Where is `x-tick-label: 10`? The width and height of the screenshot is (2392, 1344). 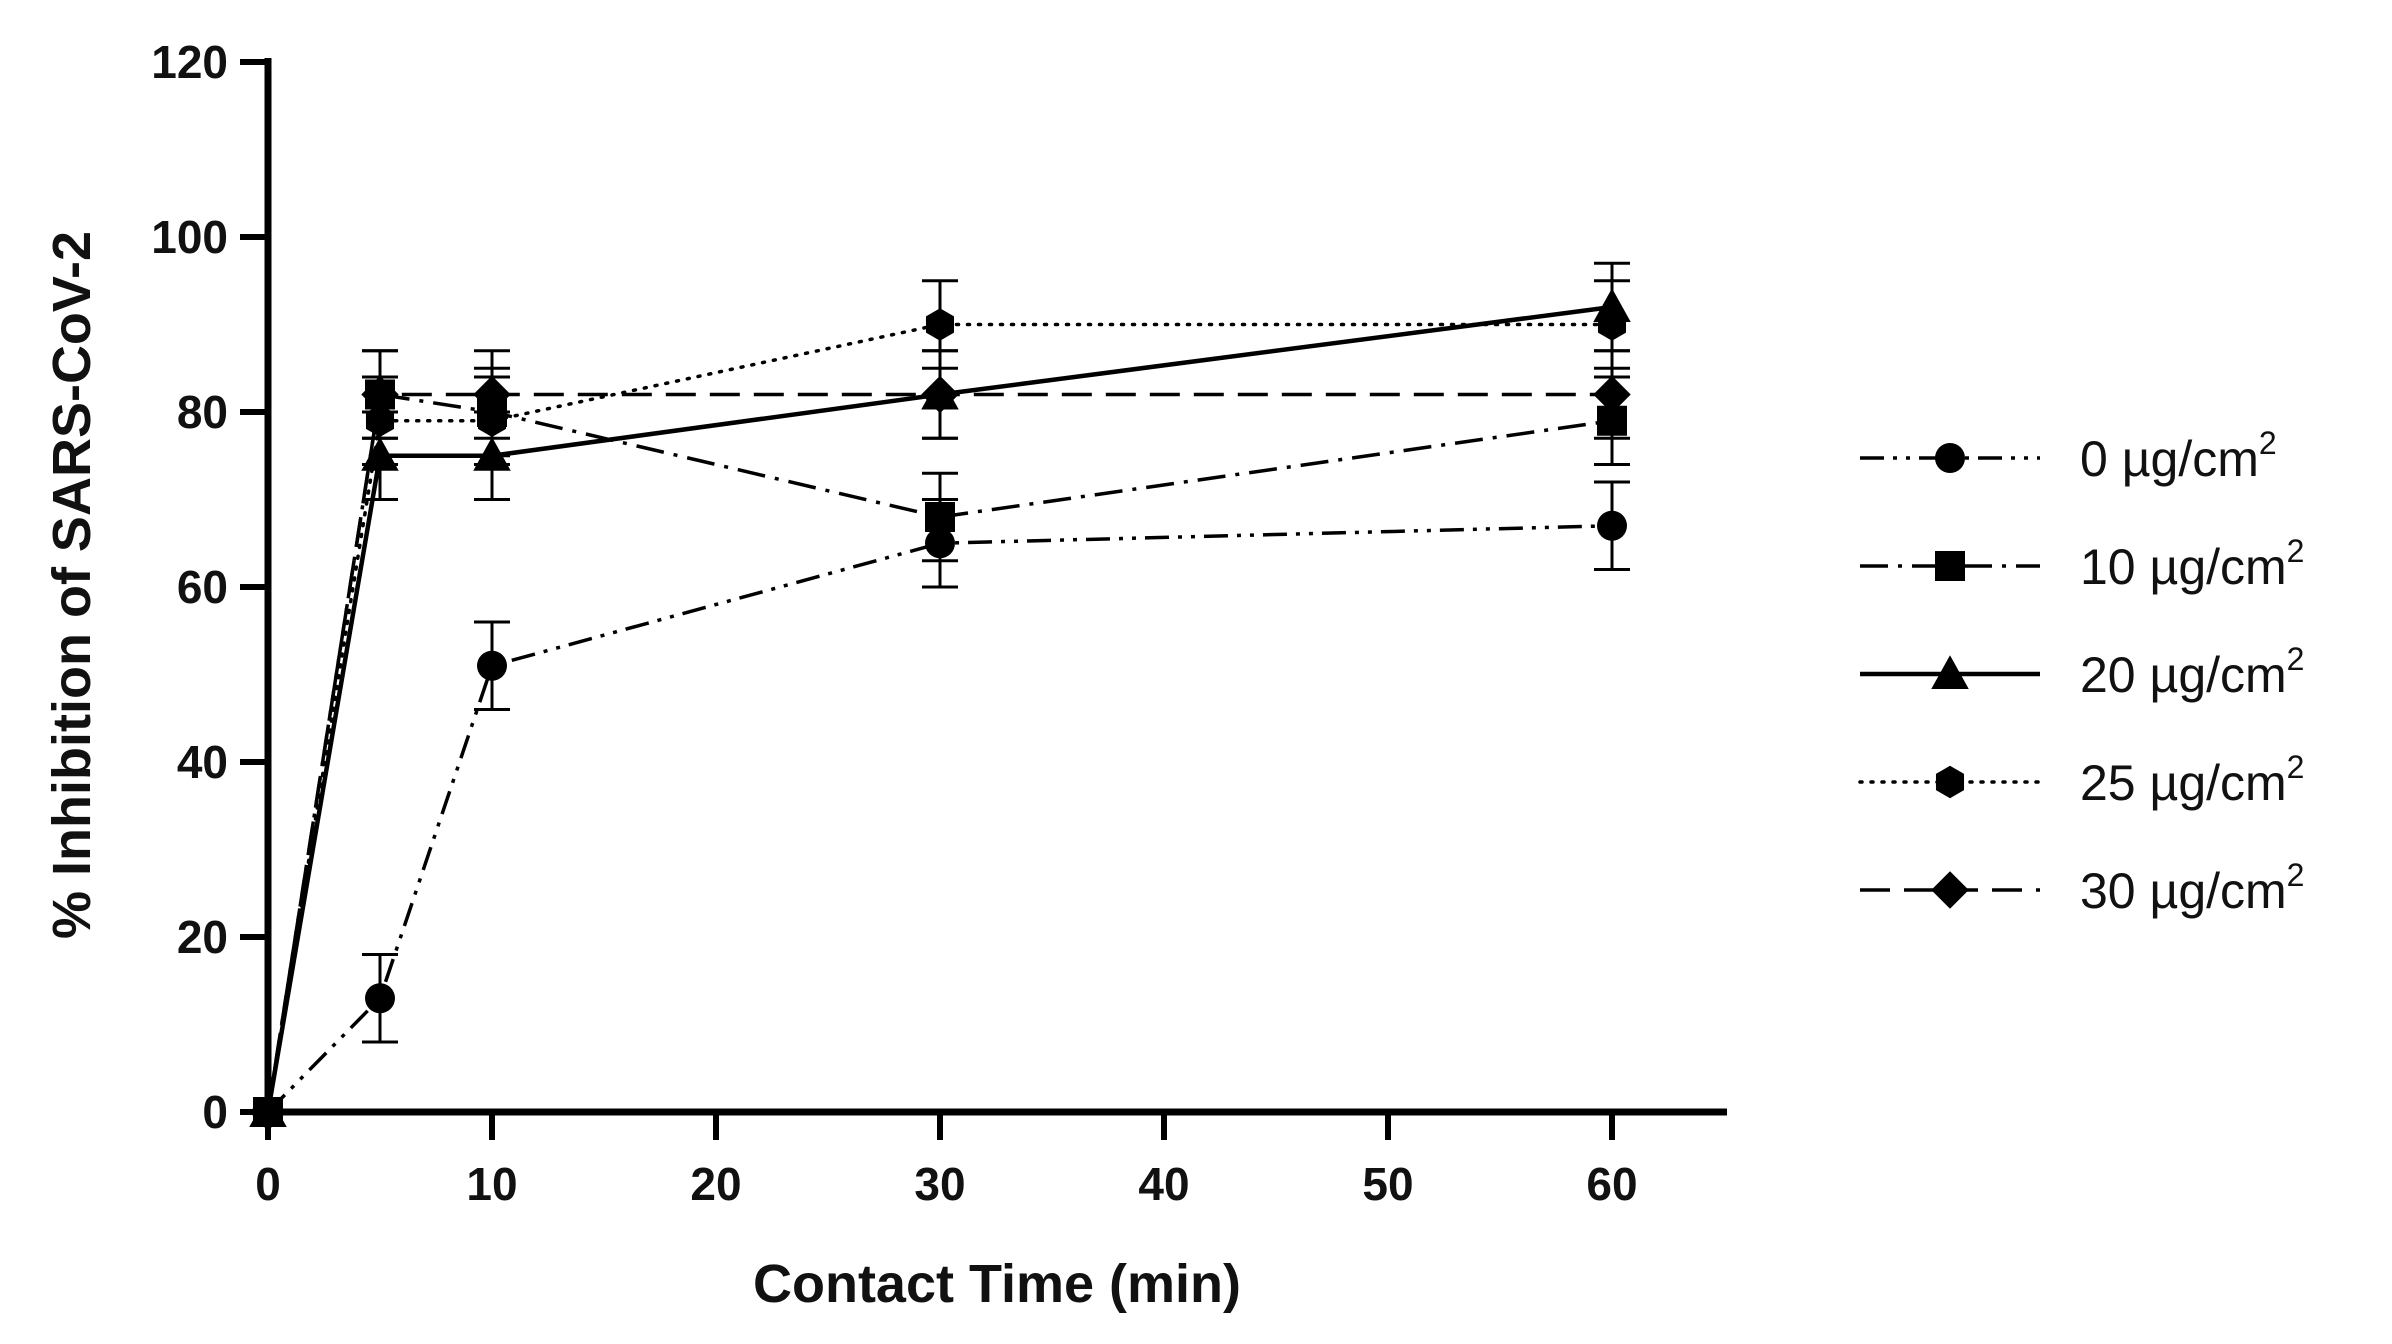 x-tick-label: 10 is located at coordinates (491, 1184).